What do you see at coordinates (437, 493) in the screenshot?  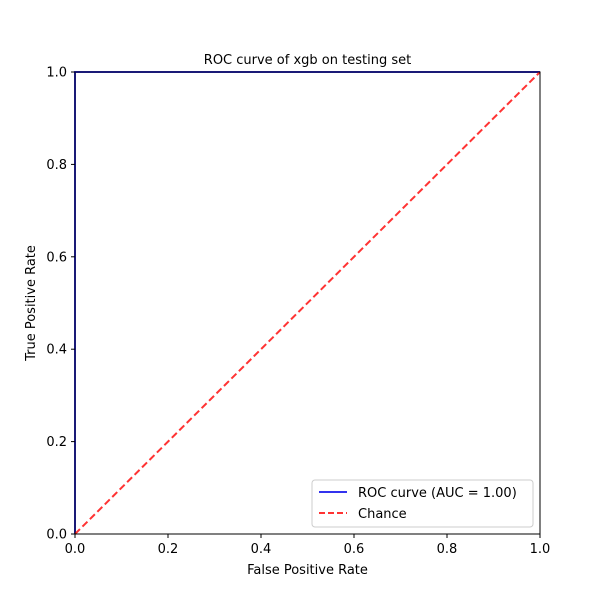 I see `legend-label-roc: ROC curve (AUC = 1.00)` at bounding box center [437, 493].